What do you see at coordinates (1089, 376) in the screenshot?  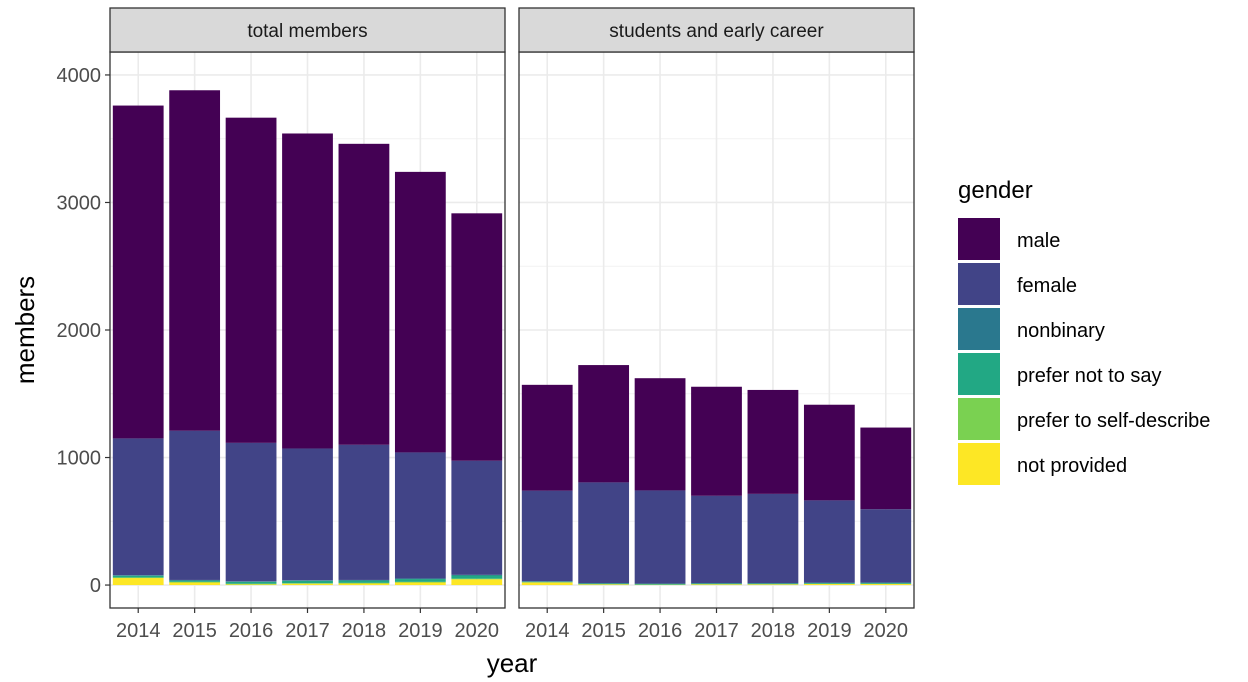 I see `legend-label: prefer not to say` at bounding box center [1089, 376].